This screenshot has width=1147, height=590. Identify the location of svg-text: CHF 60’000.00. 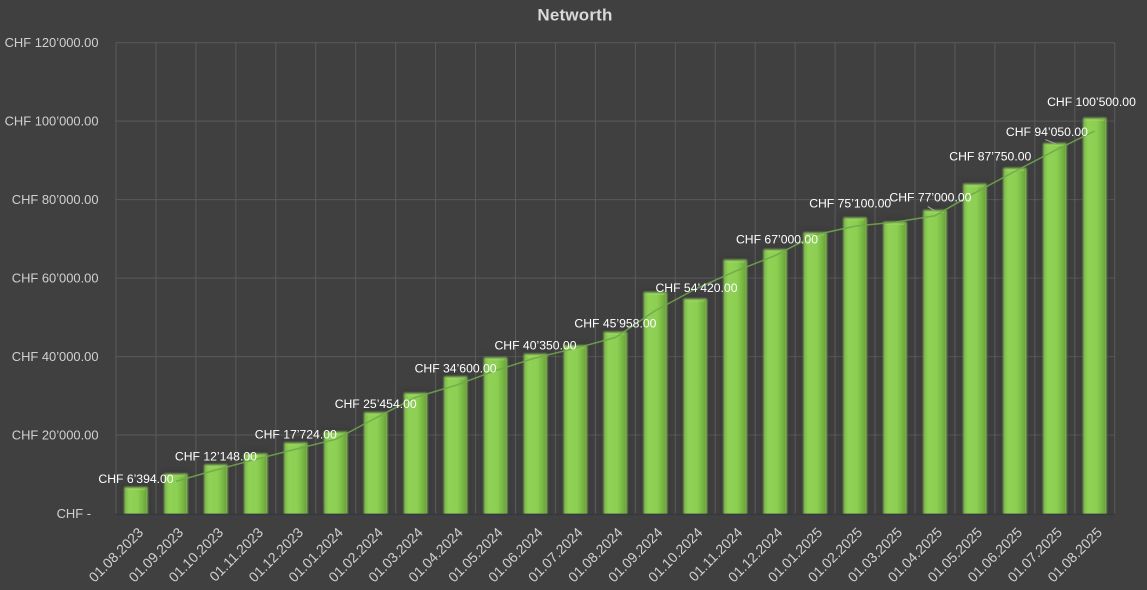
(55, 278).